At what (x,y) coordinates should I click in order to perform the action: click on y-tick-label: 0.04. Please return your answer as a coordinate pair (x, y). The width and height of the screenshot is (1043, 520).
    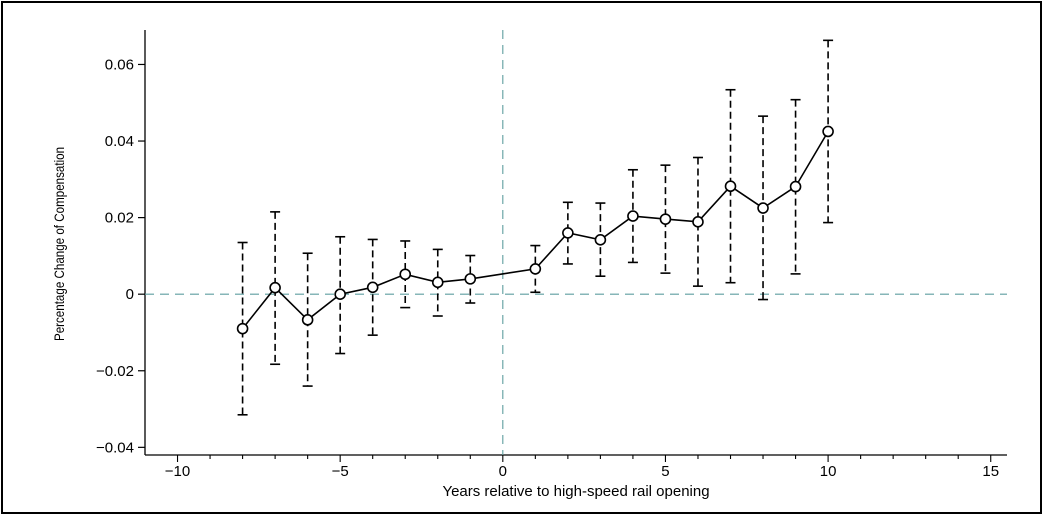
    Looking at the image, I should click on (119, 141).